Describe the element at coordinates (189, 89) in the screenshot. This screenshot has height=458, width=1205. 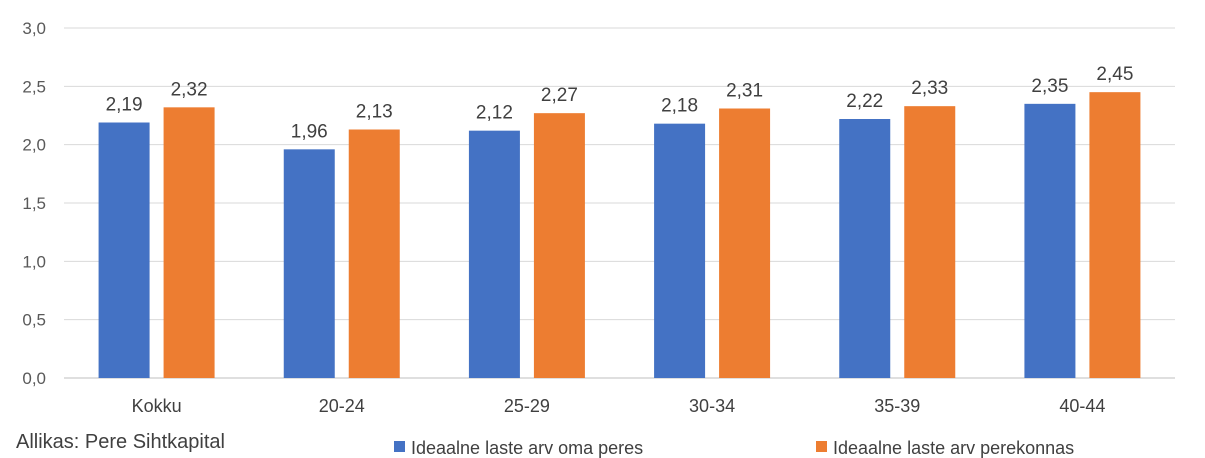
I see `data-label: 2,32` at that location.